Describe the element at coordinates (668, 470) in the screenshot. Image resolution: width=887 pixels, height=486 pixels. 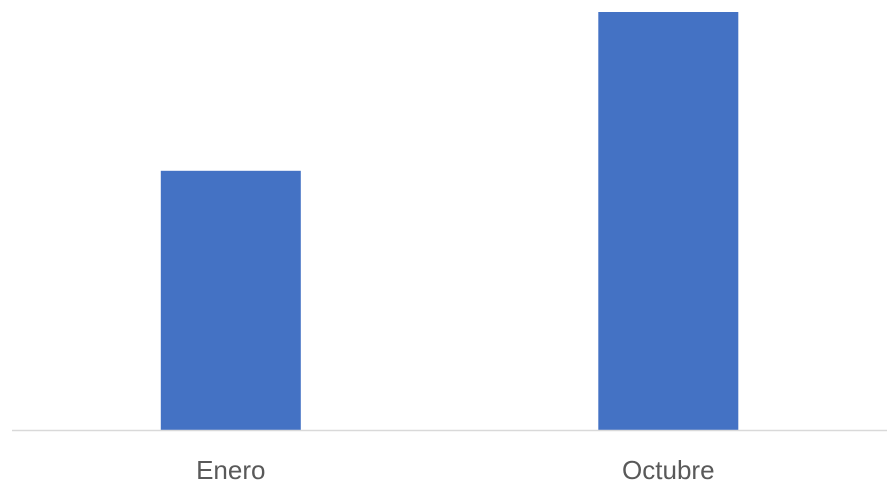
I see `x-tick-label-octubre: Octubre` at that location.